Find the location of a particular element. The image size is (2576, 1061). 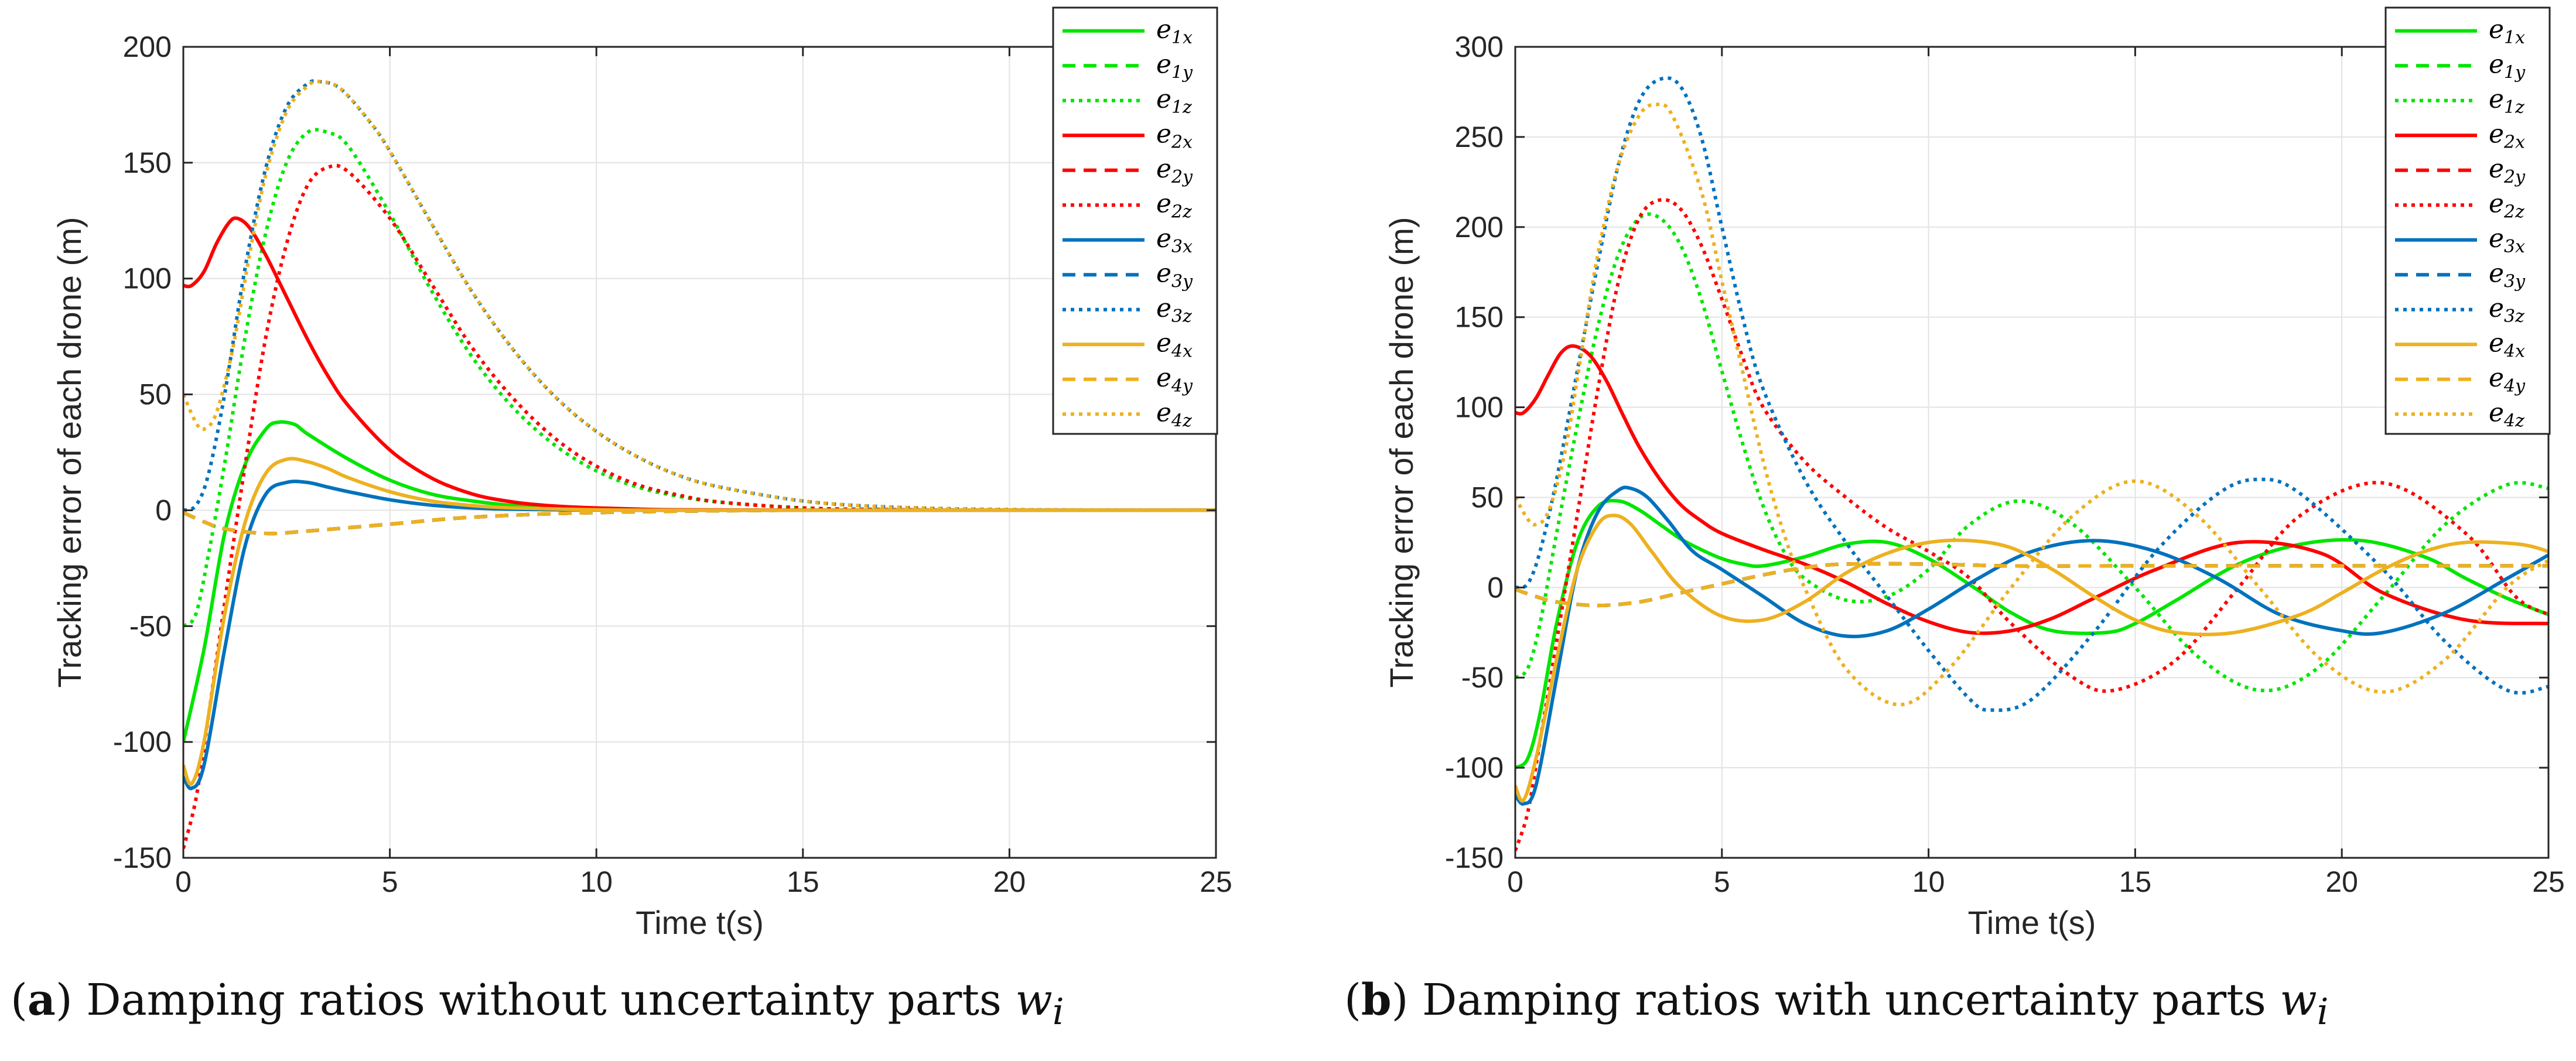

series-line-e4x is located at coordinates (2031, 658).